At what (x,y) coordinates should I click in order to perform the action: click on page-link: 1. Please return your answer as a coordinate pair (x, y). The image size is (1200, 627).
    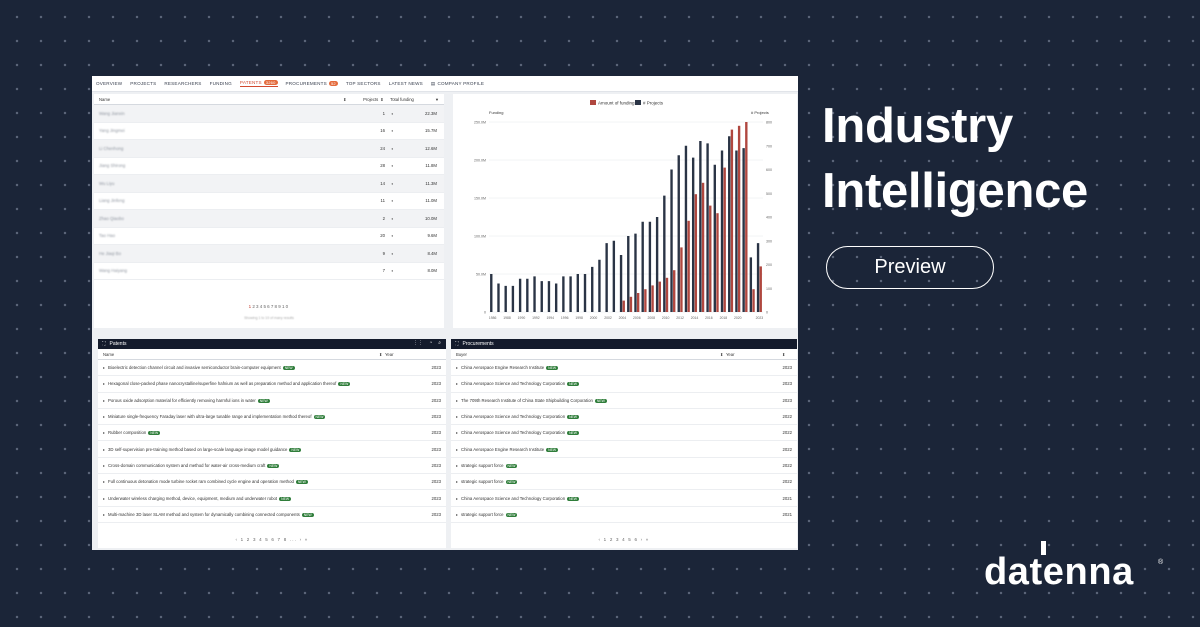
    Looking at the image, I should click on (250, 306).